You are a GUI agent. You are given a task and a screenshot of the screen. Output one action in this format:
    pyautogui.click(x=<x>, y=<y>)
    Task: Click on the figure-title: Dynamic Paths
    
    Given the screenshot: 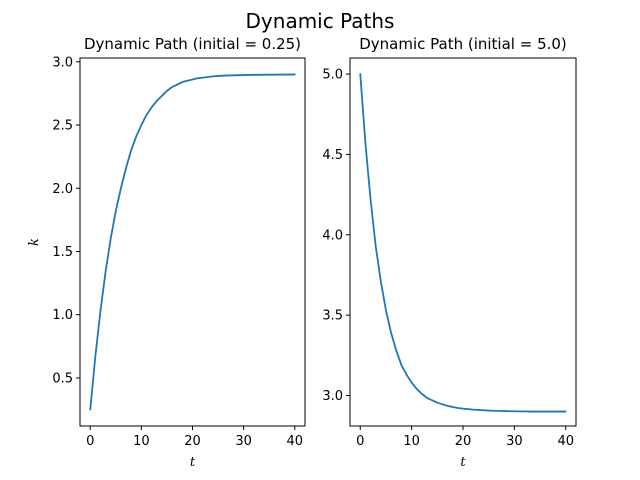 What is the action you would take?
    pyautogui.click(x=320, y=21)
    